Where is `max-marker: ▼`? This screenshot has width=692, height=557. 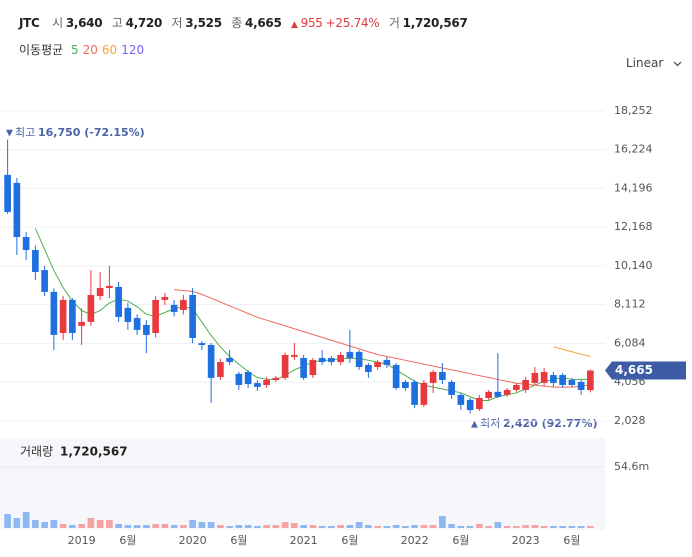 max-marker: ▼ is located at coordinates (9, 134).